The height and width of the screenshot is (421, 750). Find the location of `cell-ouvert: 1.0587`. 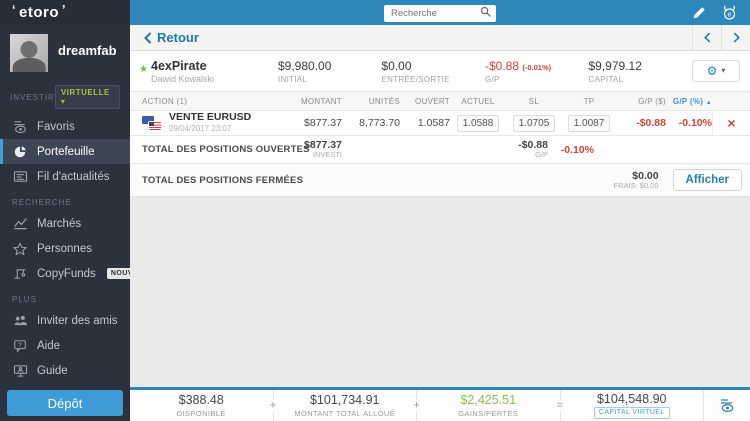

cell-ouvert: 1.0587 is located at coordinates (433, 123).